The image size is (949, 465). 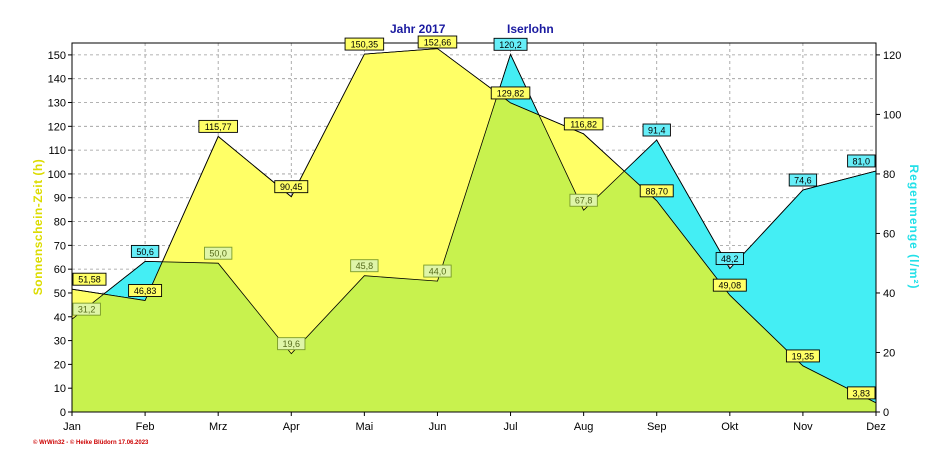 What do you see at coordinates (876, 427) in the screenshot?
I see `x-tick-label: Dez` at bounding box center [876, 427].